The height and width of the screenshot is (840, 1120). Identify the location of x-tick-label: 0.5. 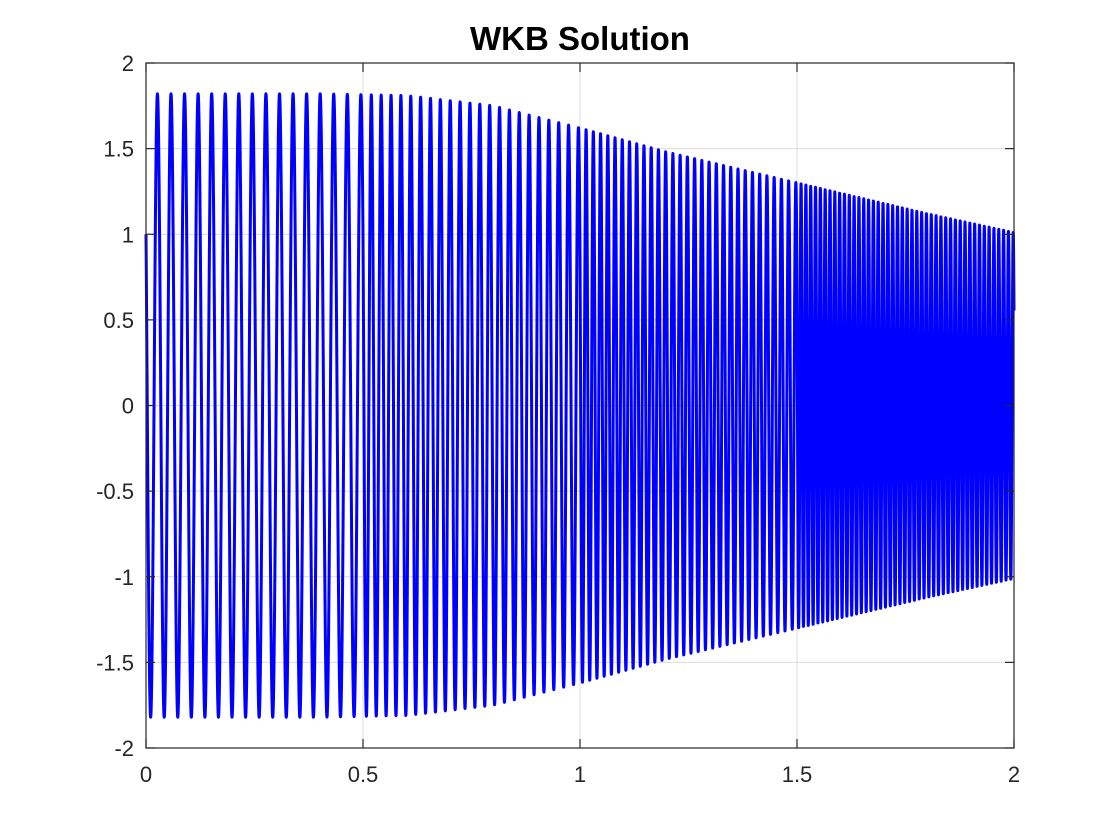
(363, 774).